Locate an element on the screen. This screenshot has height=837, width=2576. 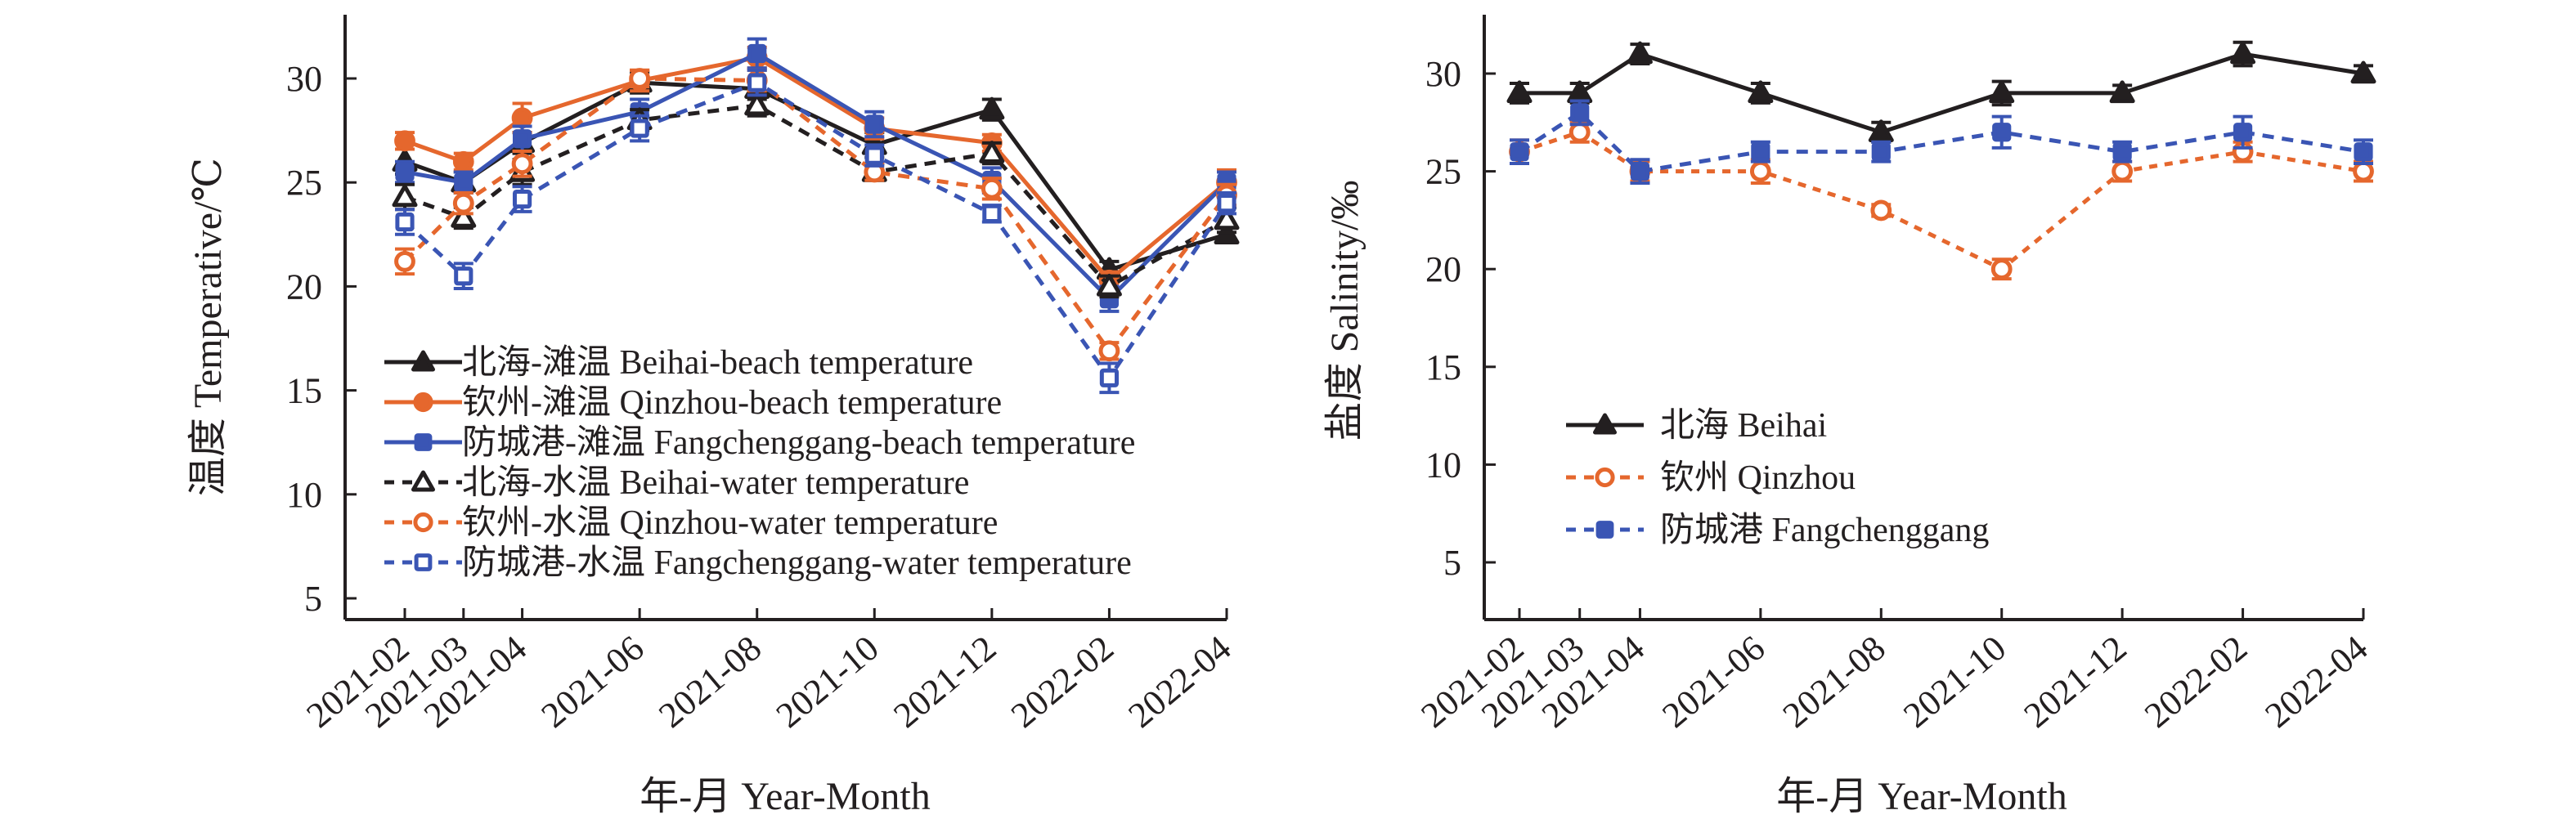
legend-label: 钦州 Qinzhou is located at coordinates (1758, 478).